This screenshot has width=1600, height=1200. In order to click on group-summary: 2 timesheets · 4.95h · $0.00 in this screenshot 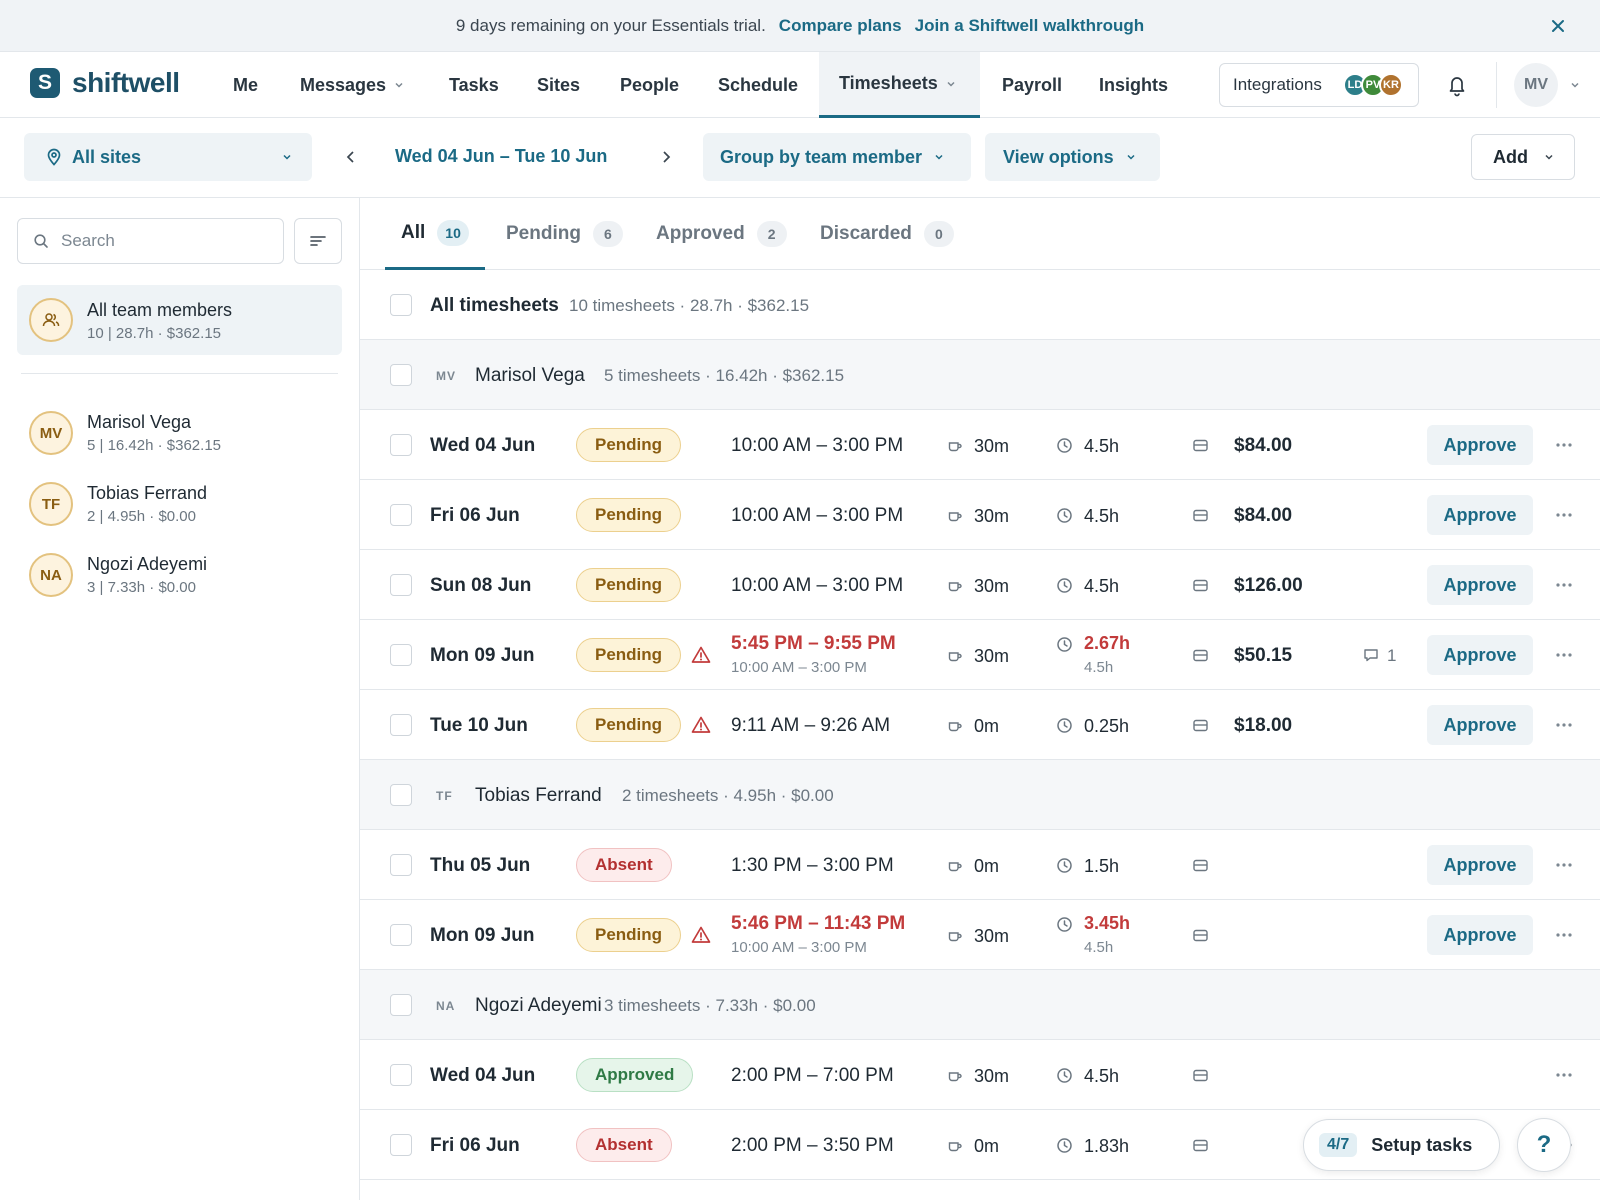, I will do `click(728, 795)`.